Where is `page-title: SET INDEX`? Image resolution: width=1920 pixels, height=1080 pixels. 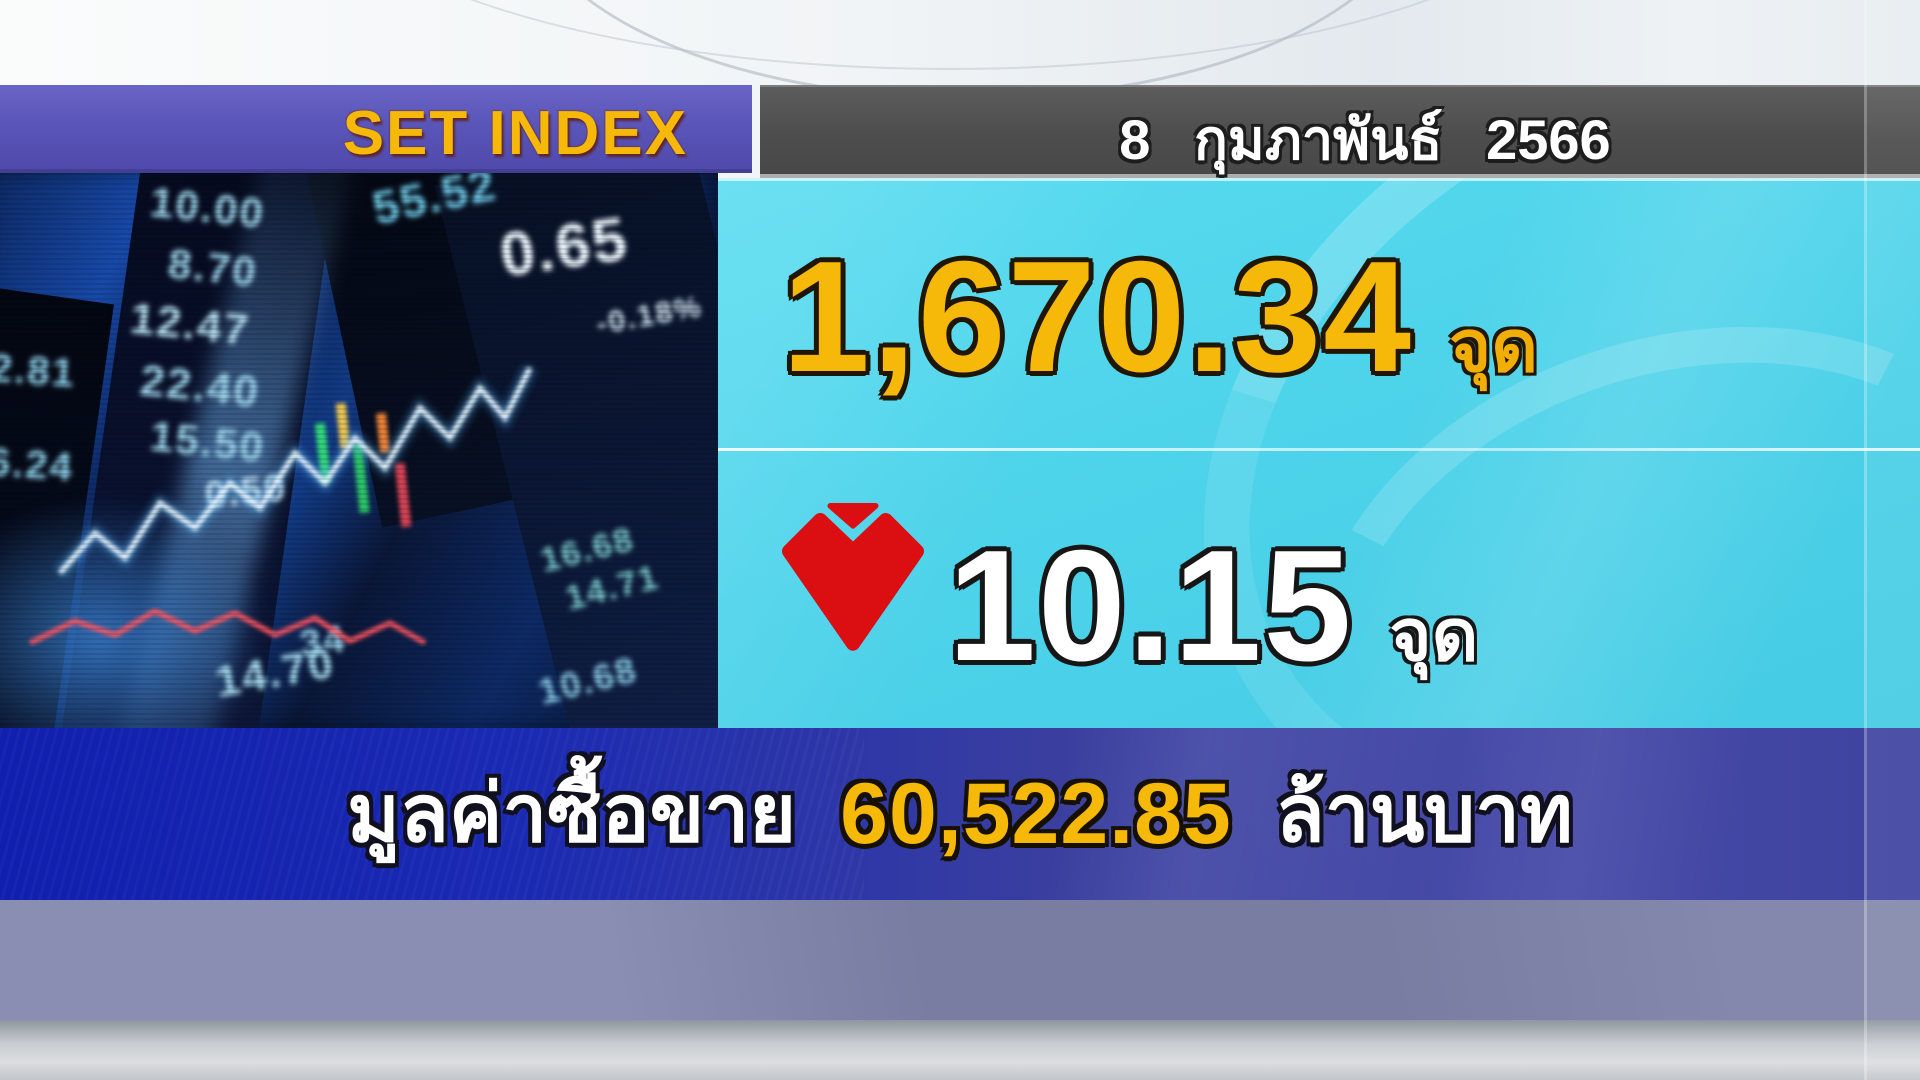 page-title: SET INDEX is located at coordinates (515, 133).